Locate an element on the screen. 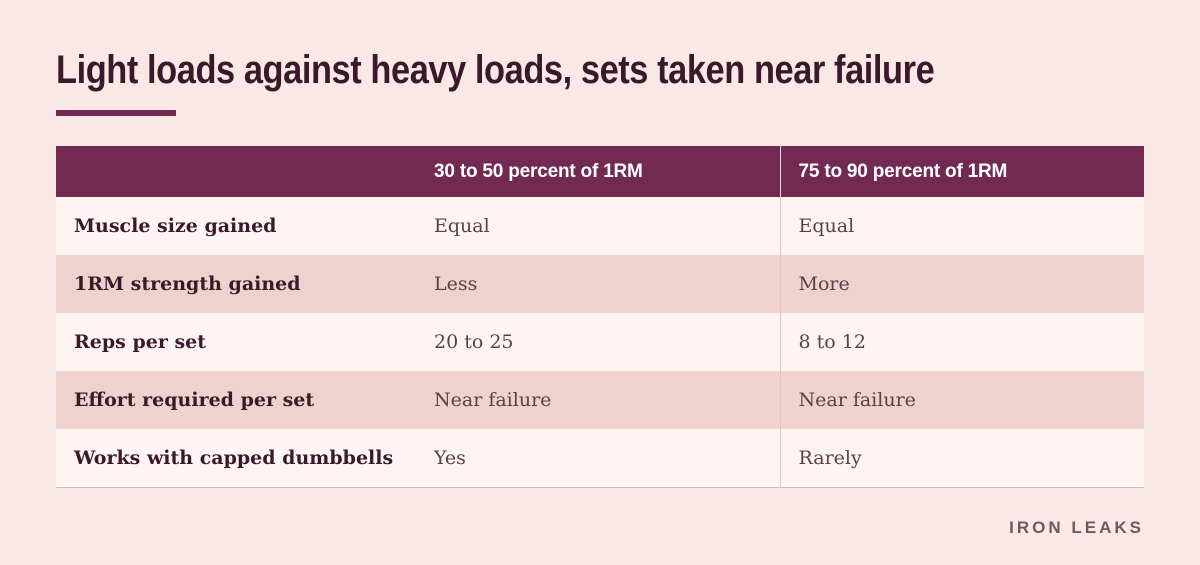 This screenshot has height=565, width=1200. brand-wordmark: IRON LEAKS is located at coordinates (1076, 527).